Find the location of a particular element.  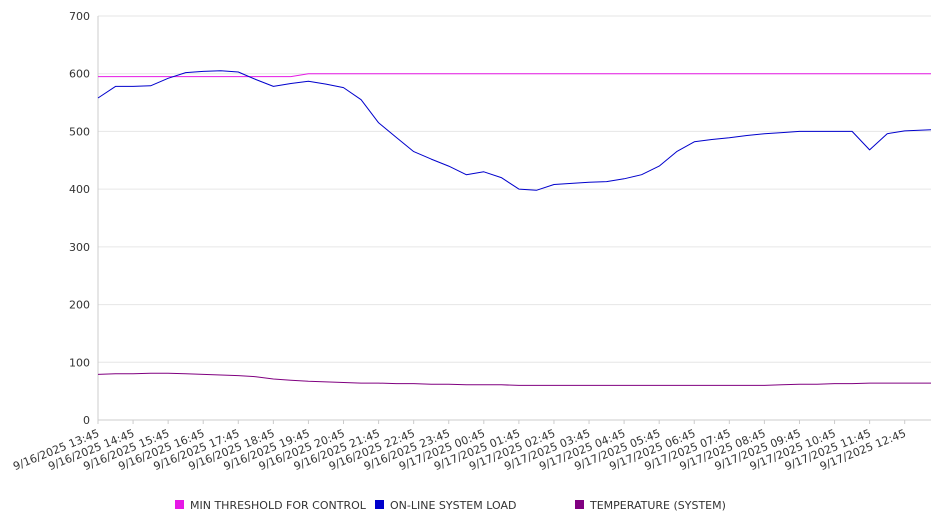

y-tick-label: 200 is located at coordinates (79, 305).